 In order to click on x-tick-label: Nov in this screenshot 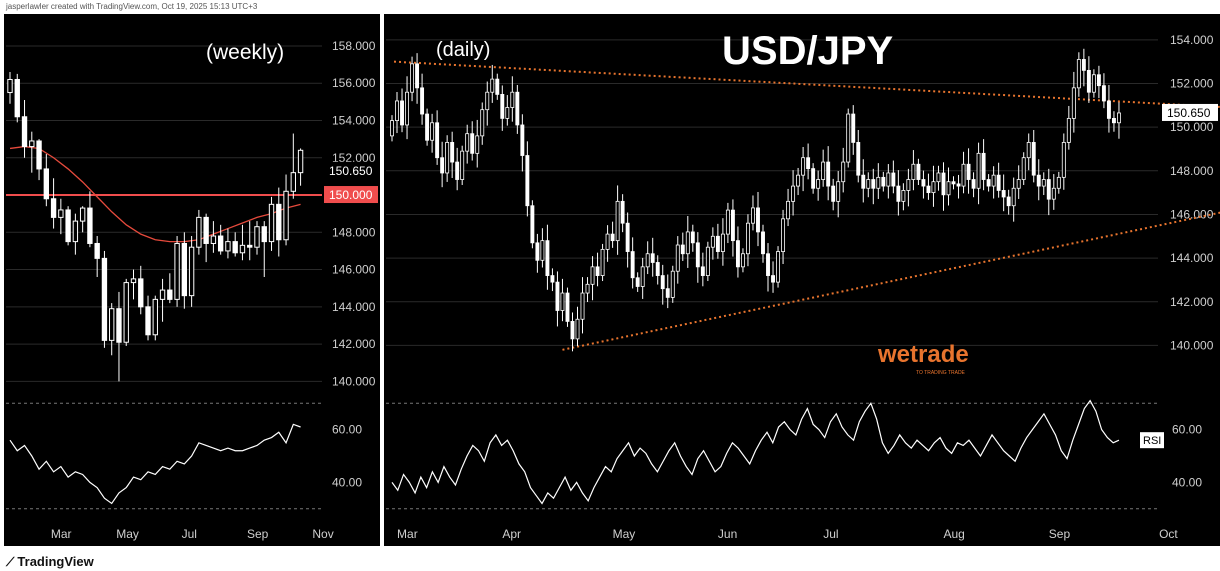, I will do `click(322, 534)`.